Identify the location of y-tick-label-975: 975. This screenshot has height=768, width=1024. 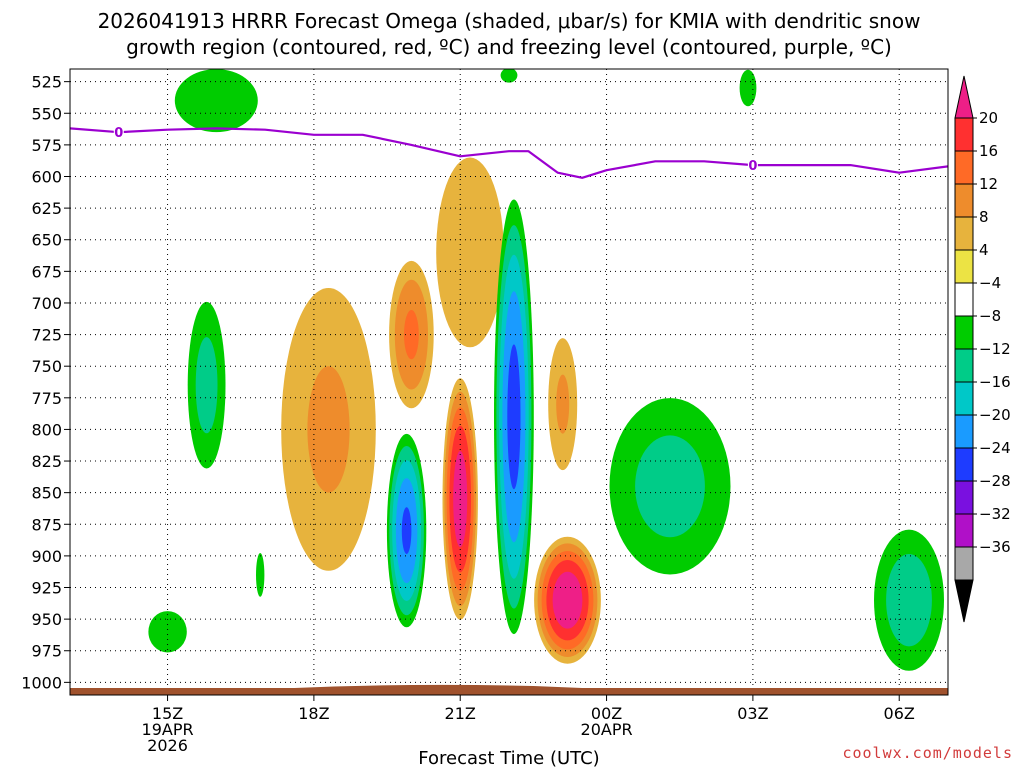
(46, 651).